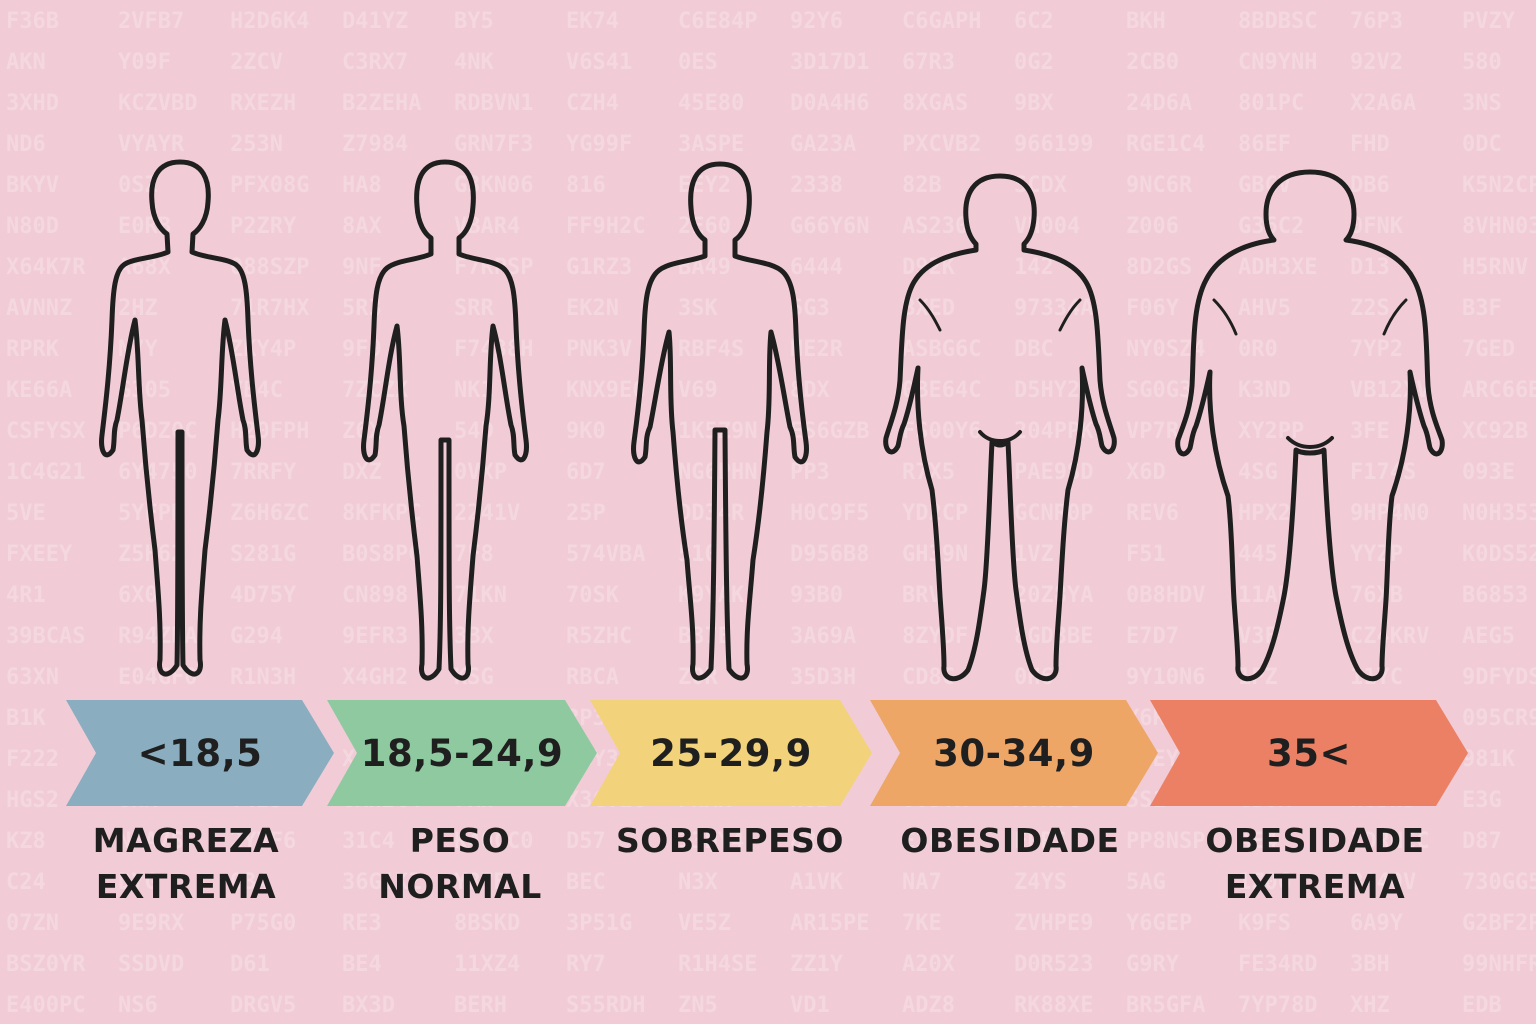 Image resolution: width=1536 pixels, height=1024 pixels. I want to click on background-glyph: 07ZN, so click(32, 923).